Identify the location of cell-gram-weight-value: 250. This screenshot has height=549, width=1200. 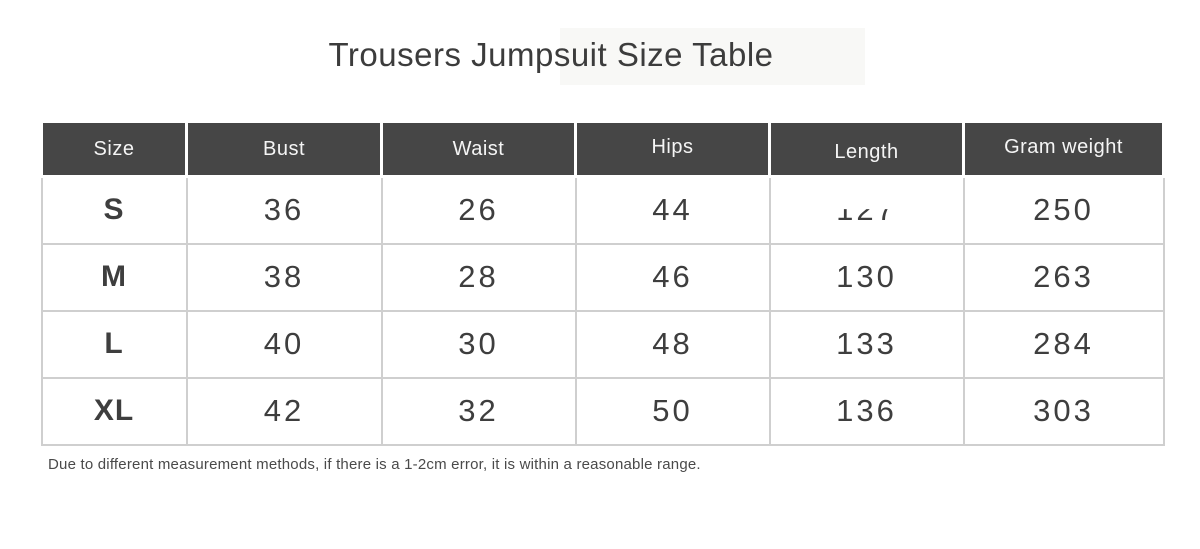
(1063, 210).